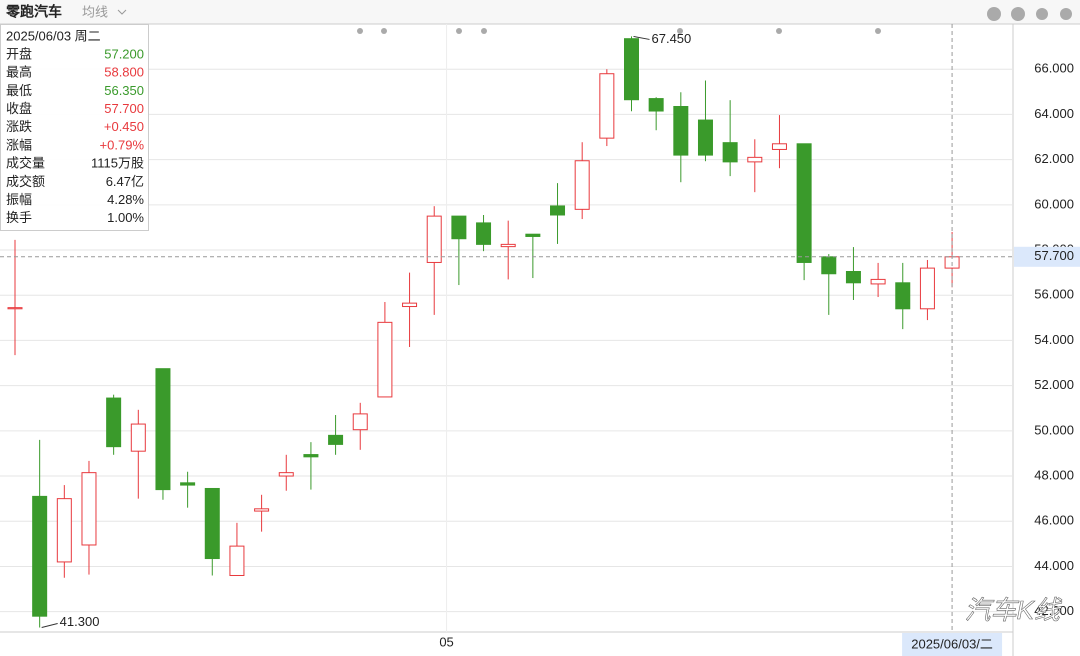 The width and height of the screenshot is (1080, 656). Describe the element at coordinates (1054, 565) in the screenshot. I see `y-tick-label: 44.000` at that location.